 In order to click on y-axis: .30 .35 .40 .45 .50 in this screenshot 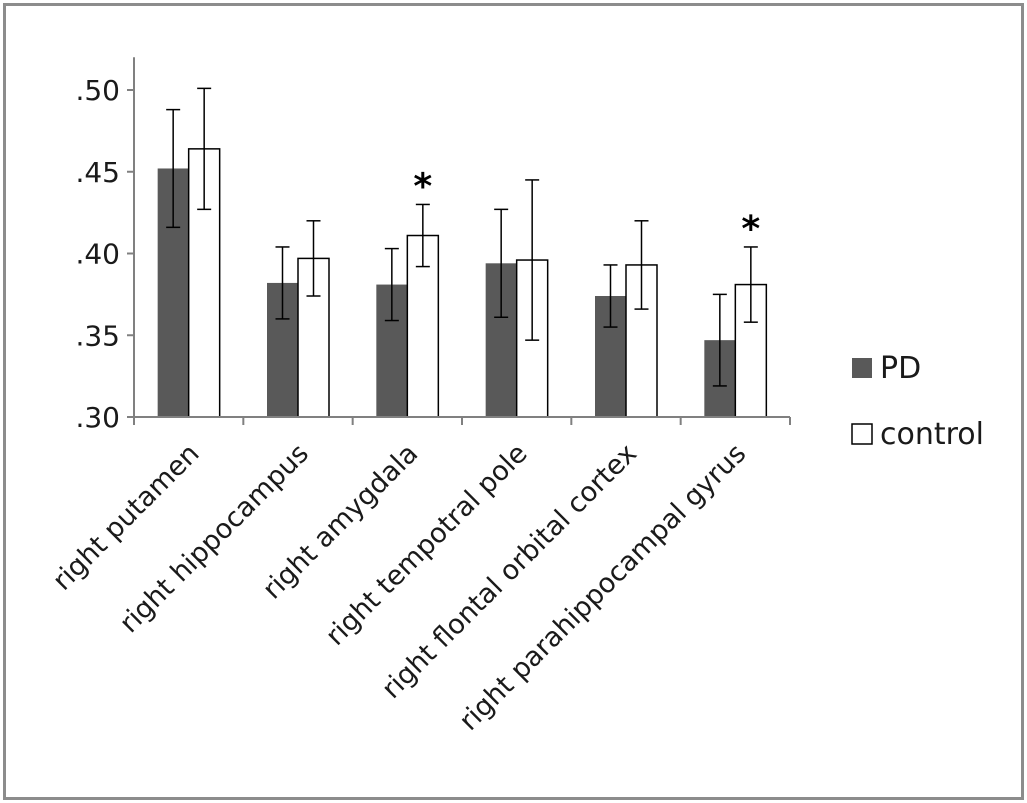, I will do `click(105, 245)`.